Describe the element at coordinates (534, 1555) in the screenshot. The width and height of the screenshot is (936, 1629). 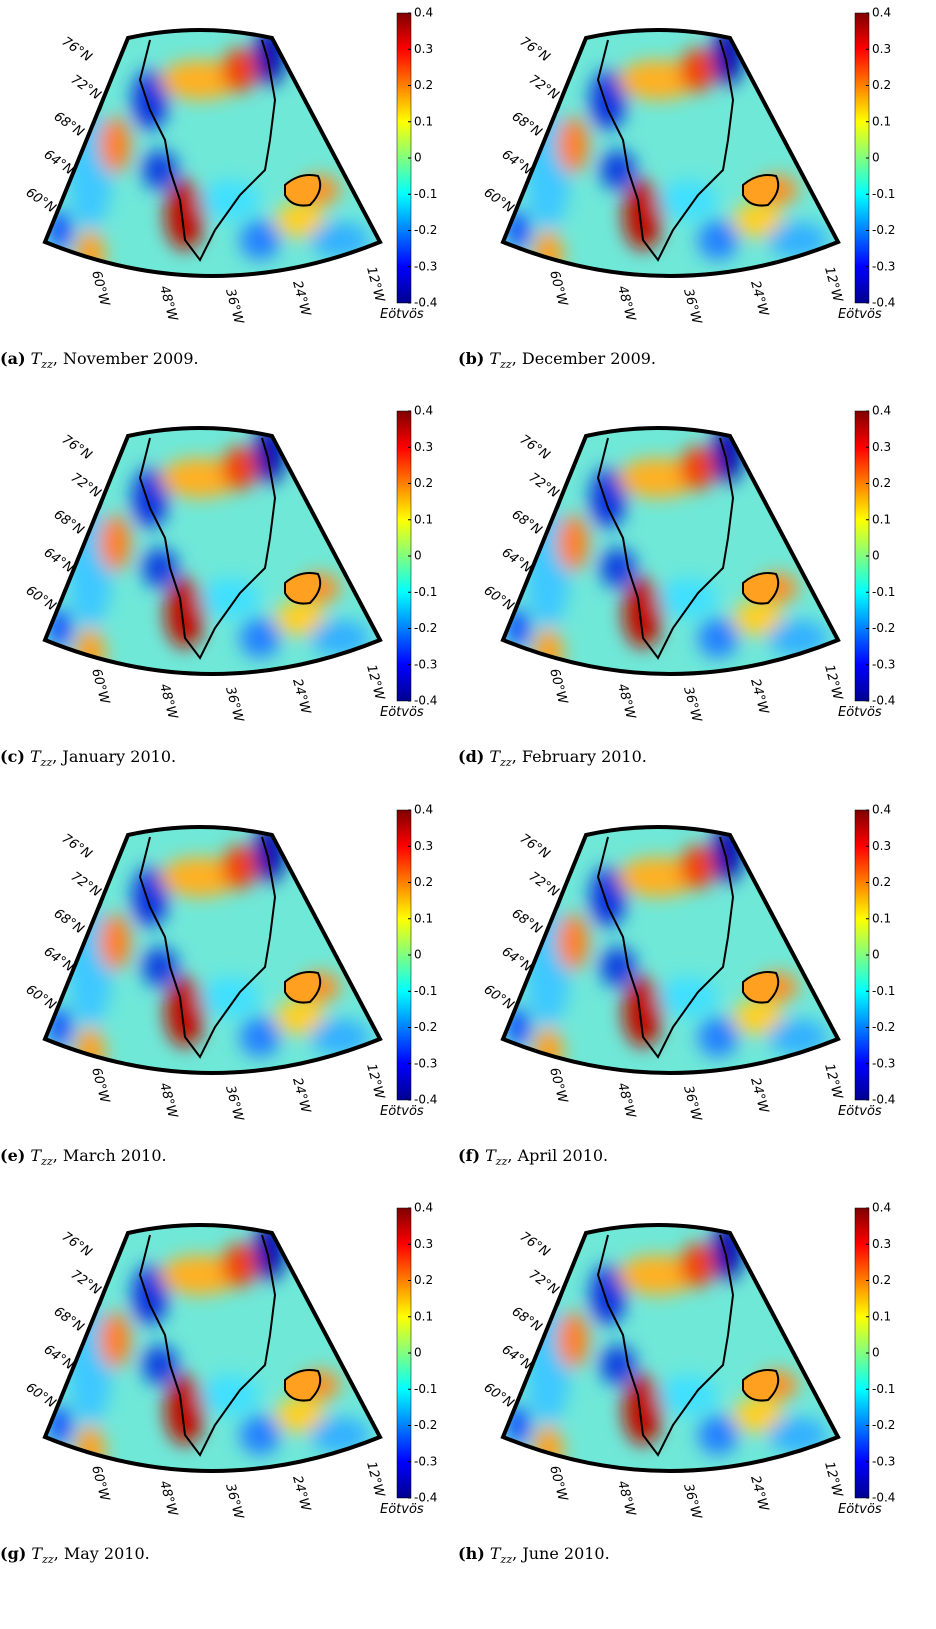
I see `caption: (h) Tzz, June 2010.` at that location.